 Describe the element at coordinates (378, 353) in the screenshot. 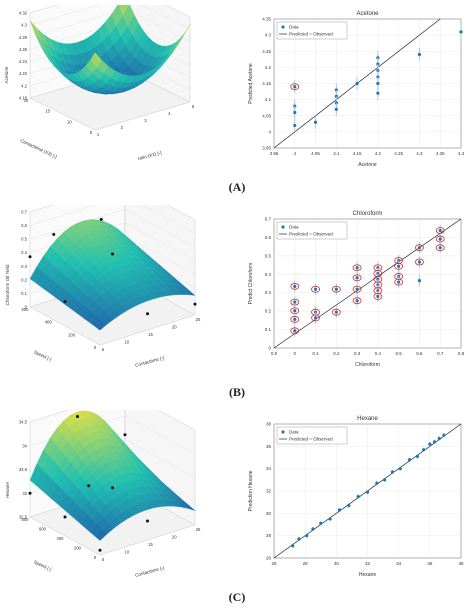

I see `x-tick-label: 0.4` at that location.